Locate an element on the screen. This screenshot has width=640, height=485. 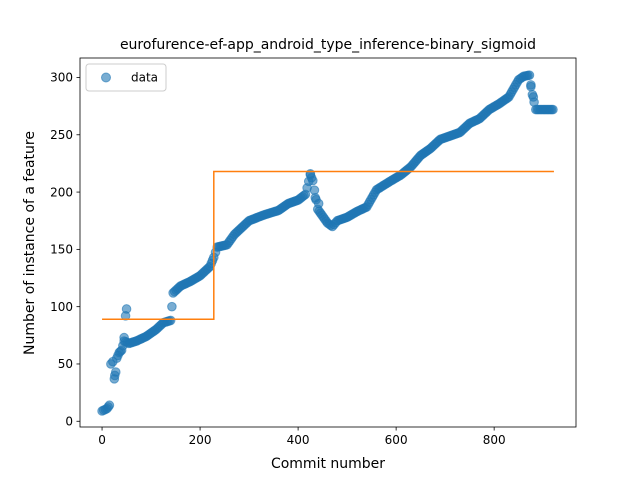
y-tick-label: 200 is located at coordinates (61, 192).